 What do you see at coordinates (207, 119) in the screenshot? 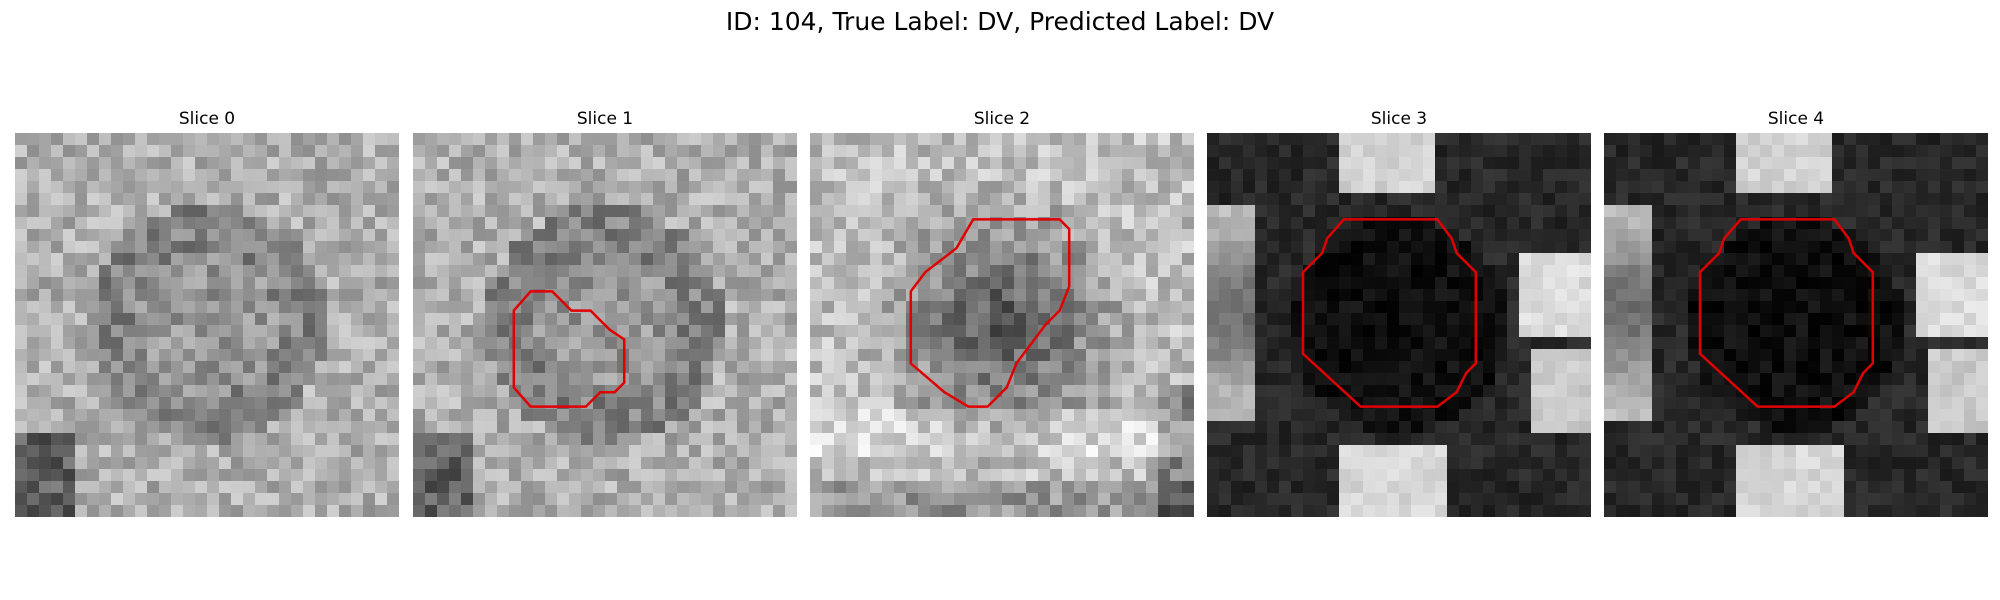
I see `slice-title: Slice 0` at bounding box center [207, 119].